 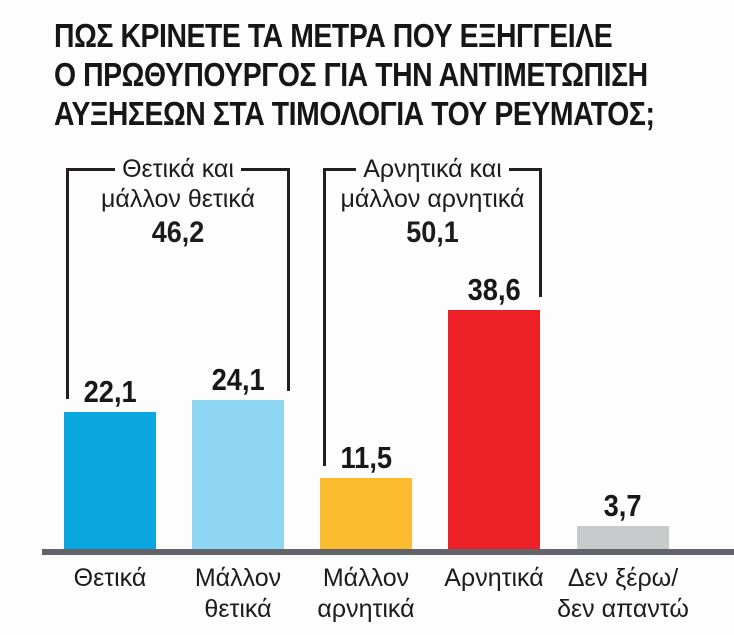 I want to click on category-line: θετικά, so click(x=238, y=609).